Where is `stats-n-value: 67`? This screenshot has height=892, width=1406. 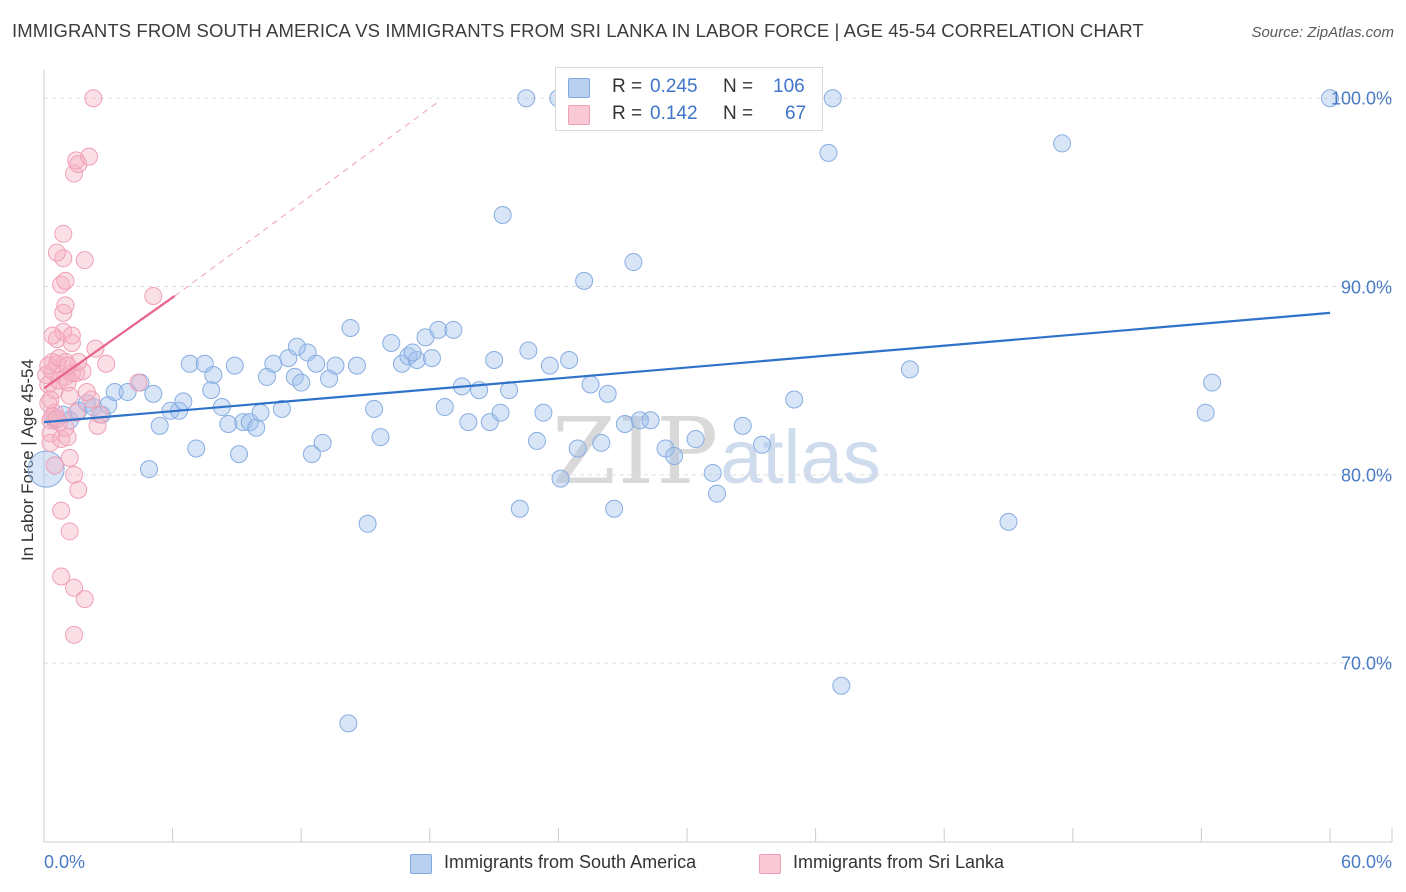 stats-n-value: 67 is located at coordinates (796, 113).